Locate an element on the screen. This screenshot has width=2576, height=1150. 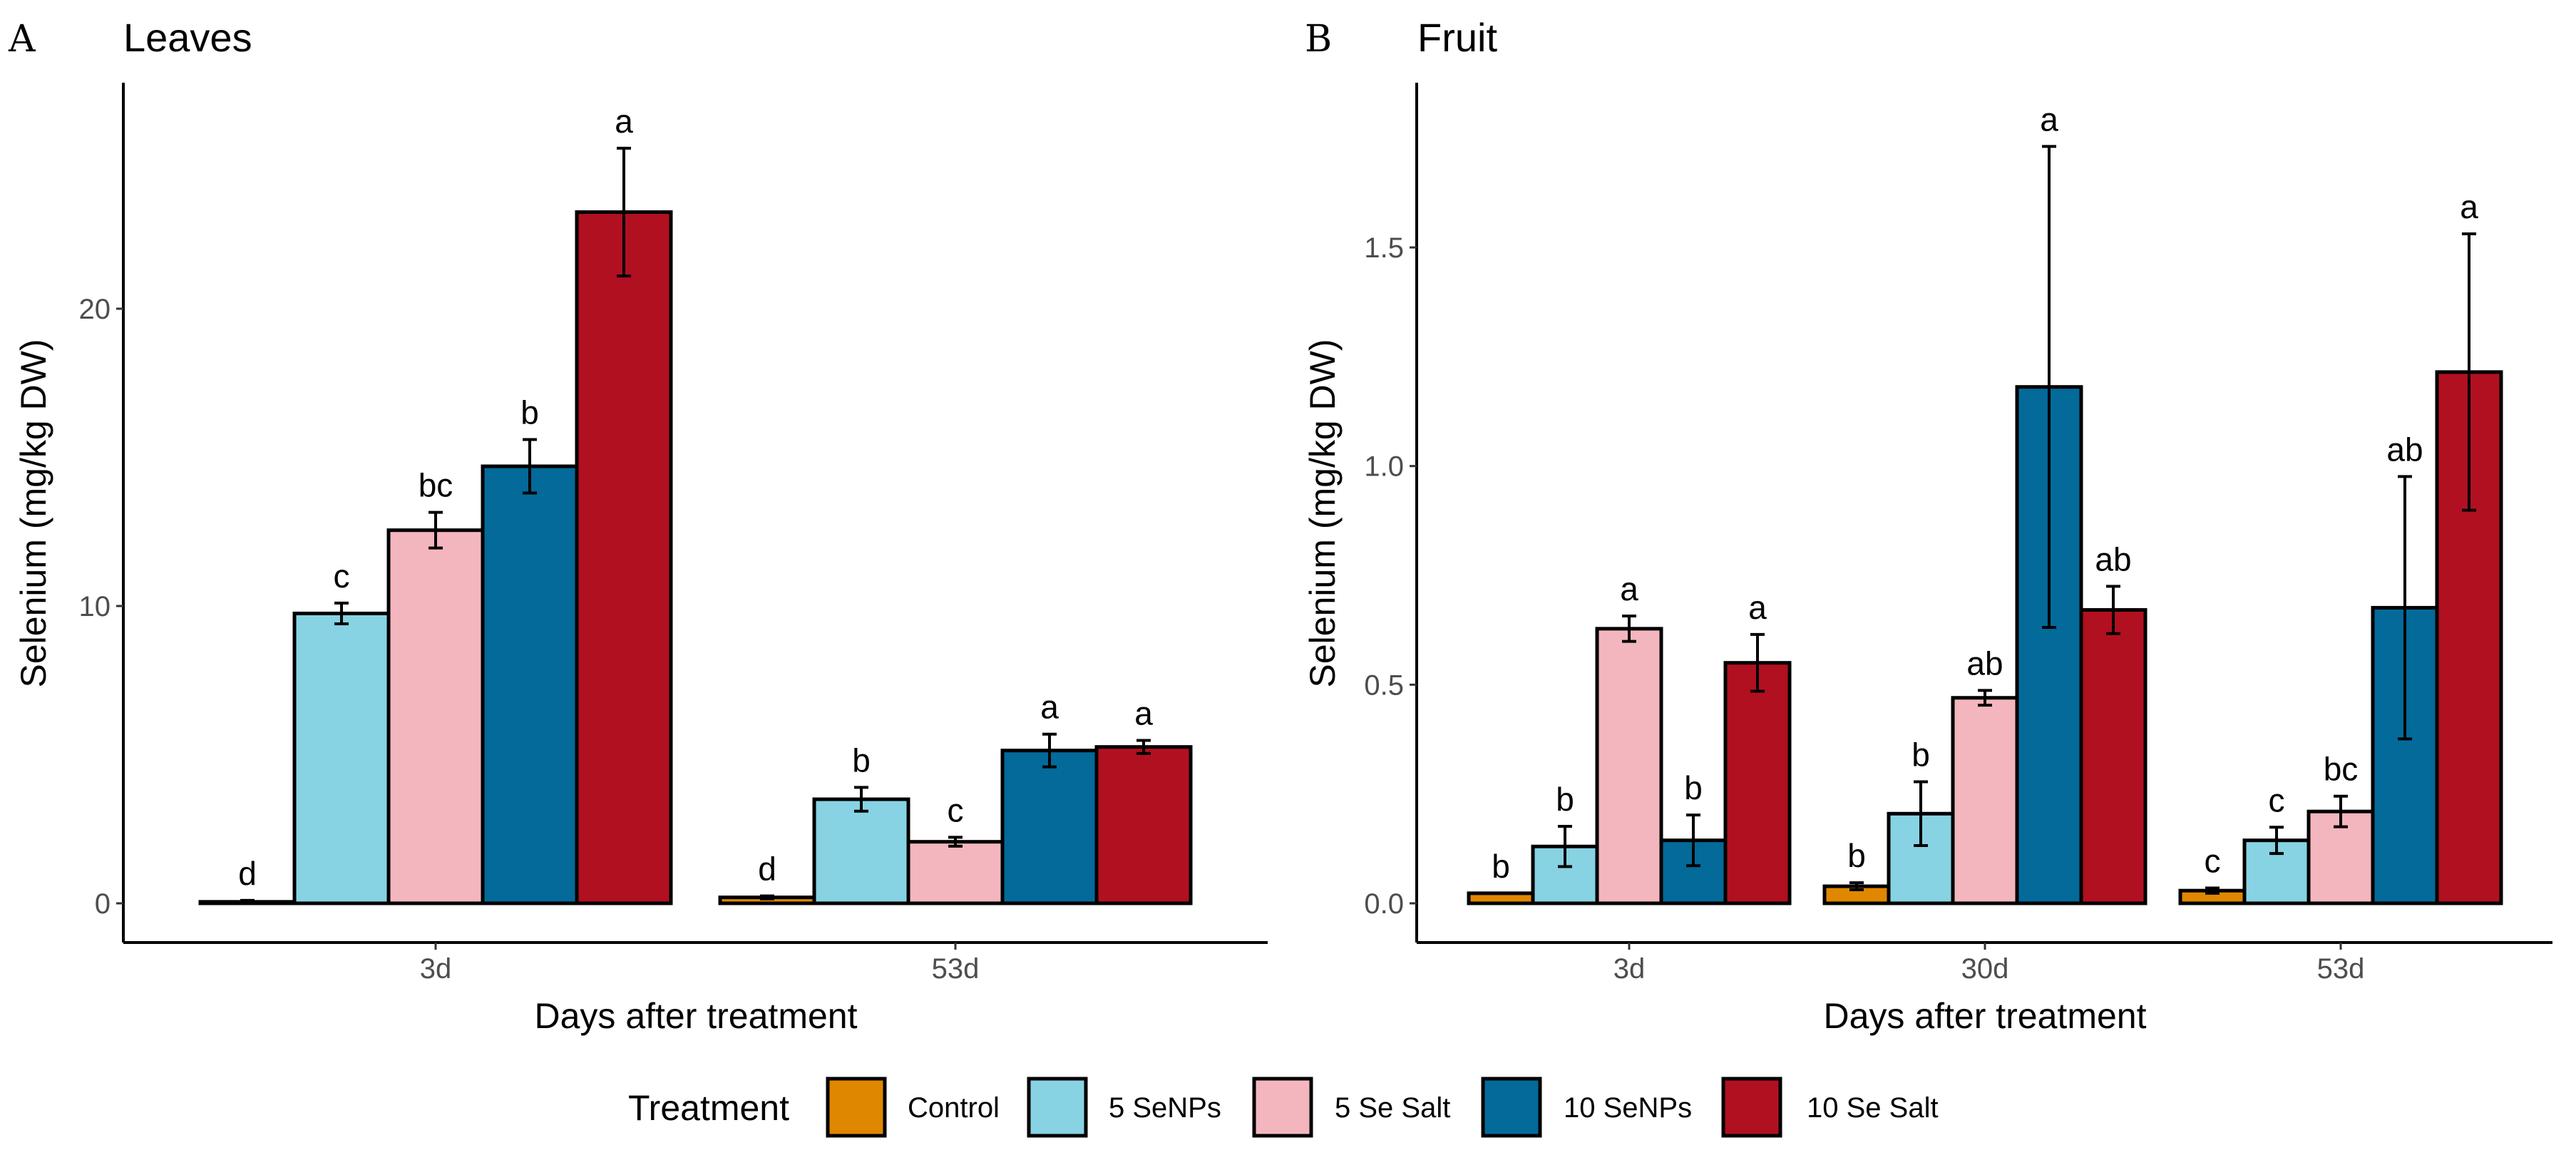
y-tick-label: 20 is located at coordinates (95, 309).